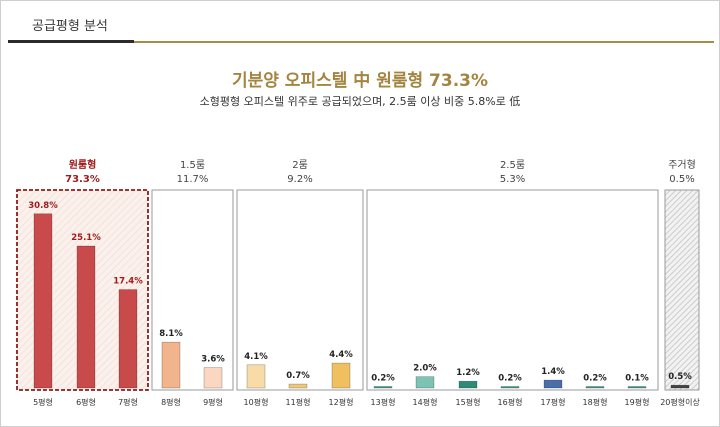 The image size is (720, 427). I want to click on x-tick-label: 20평형이상, so click(680, 402).